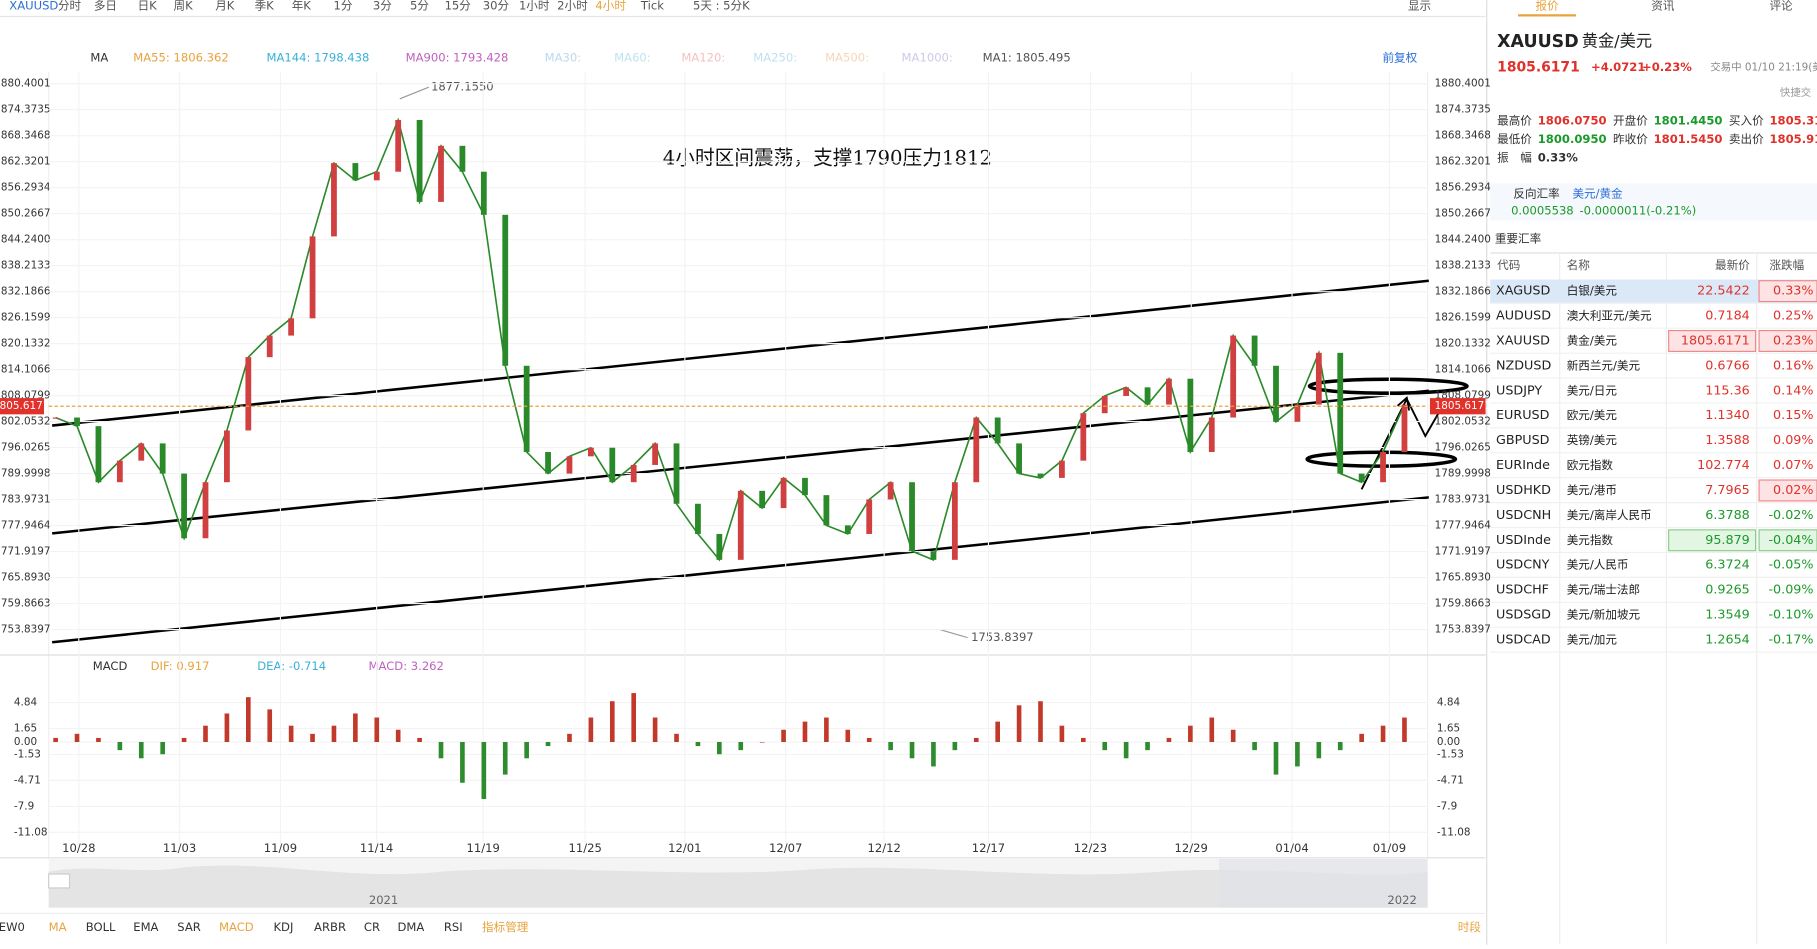  I want to click on stat-value: 1800.0950, so click(1572, 139).